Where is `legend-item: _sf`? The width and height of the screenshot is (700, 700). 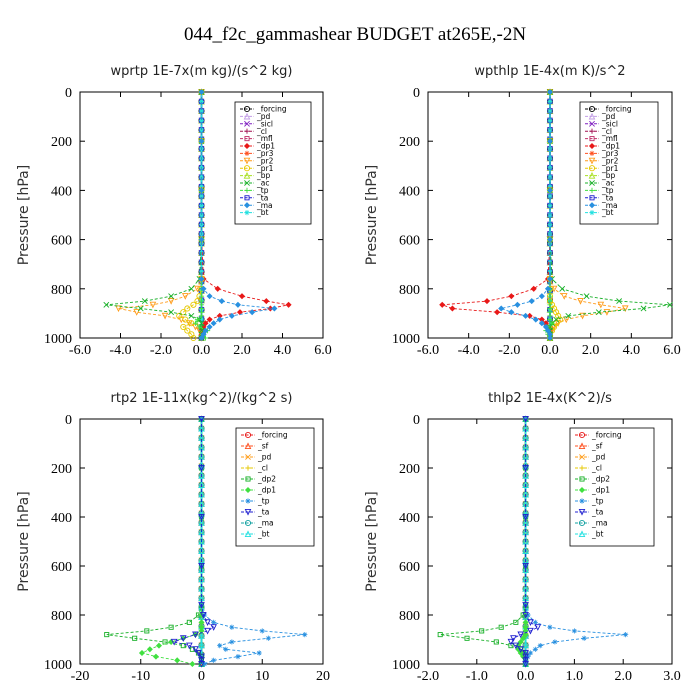 legend-item: _sf is located at coordinates (255, 446).